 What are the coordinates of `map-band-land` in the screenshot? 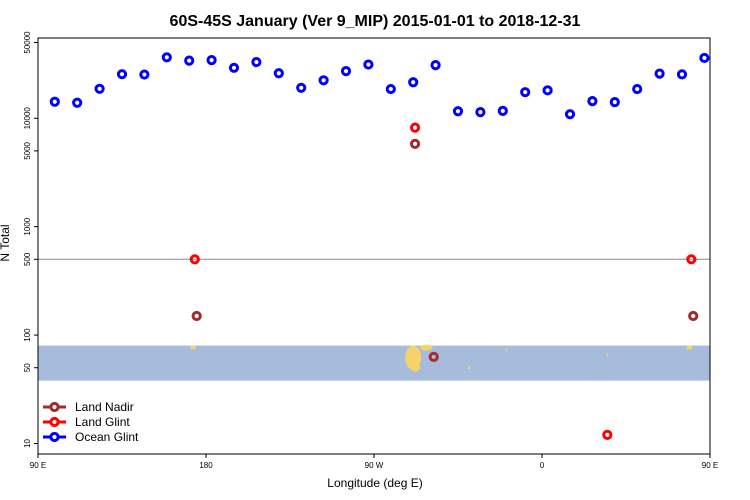 It's located at (441, 358).